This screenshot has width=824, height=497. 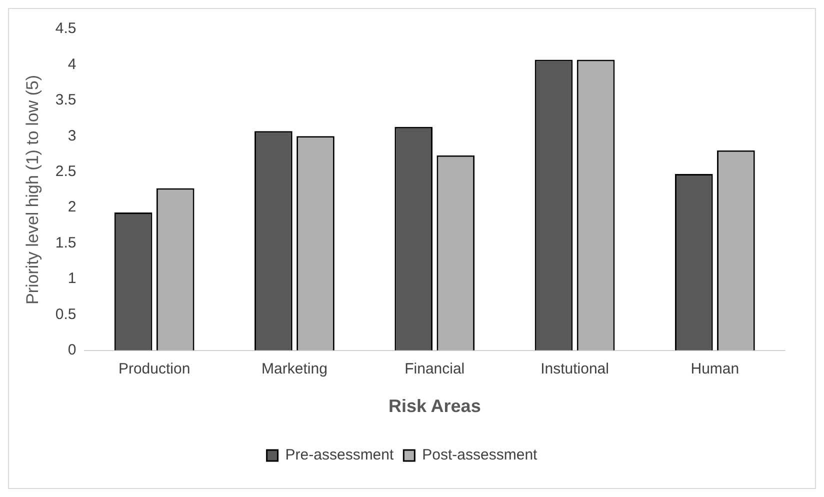 I want to click on y-tick-label: 2, so click(x=72, y=207).